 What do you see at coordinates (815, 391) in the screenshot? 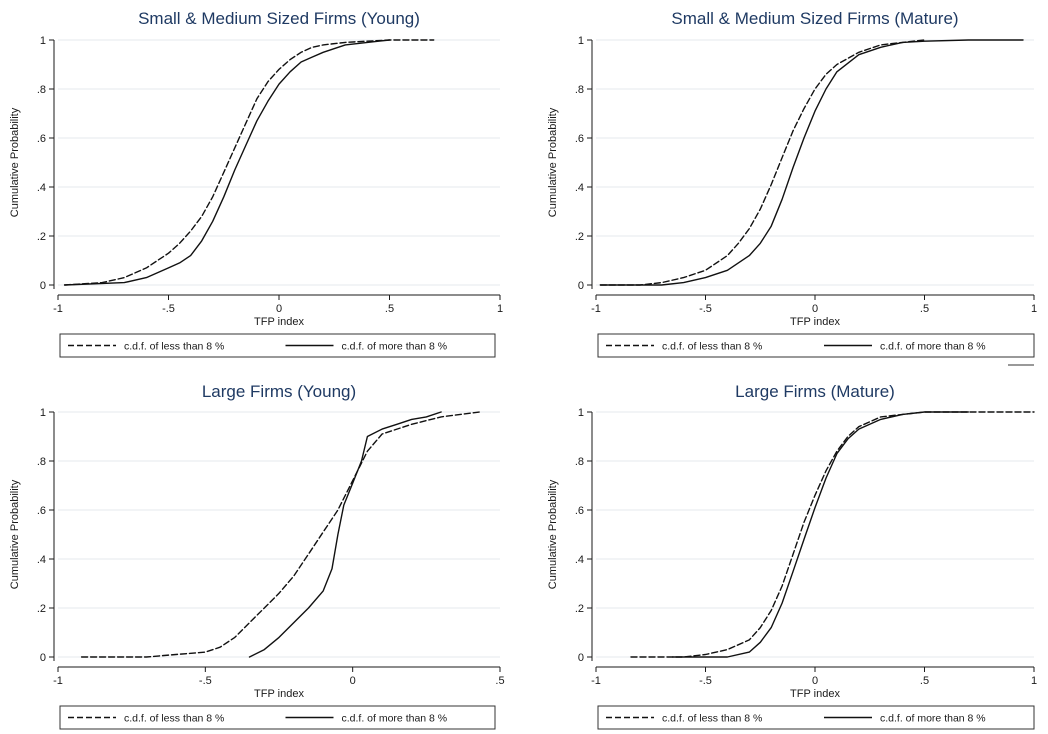
I see `chart-title: Large Firms (Mature)` at bounding box center [815, 391].